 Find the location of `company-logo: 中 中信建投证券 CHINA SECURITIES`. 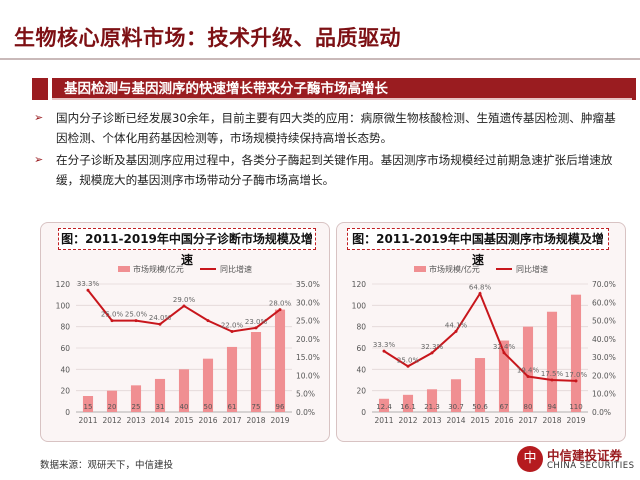

company-logo: 中 中信建投证券 CHINA SECURITIES is located at coordinates (576, 459).